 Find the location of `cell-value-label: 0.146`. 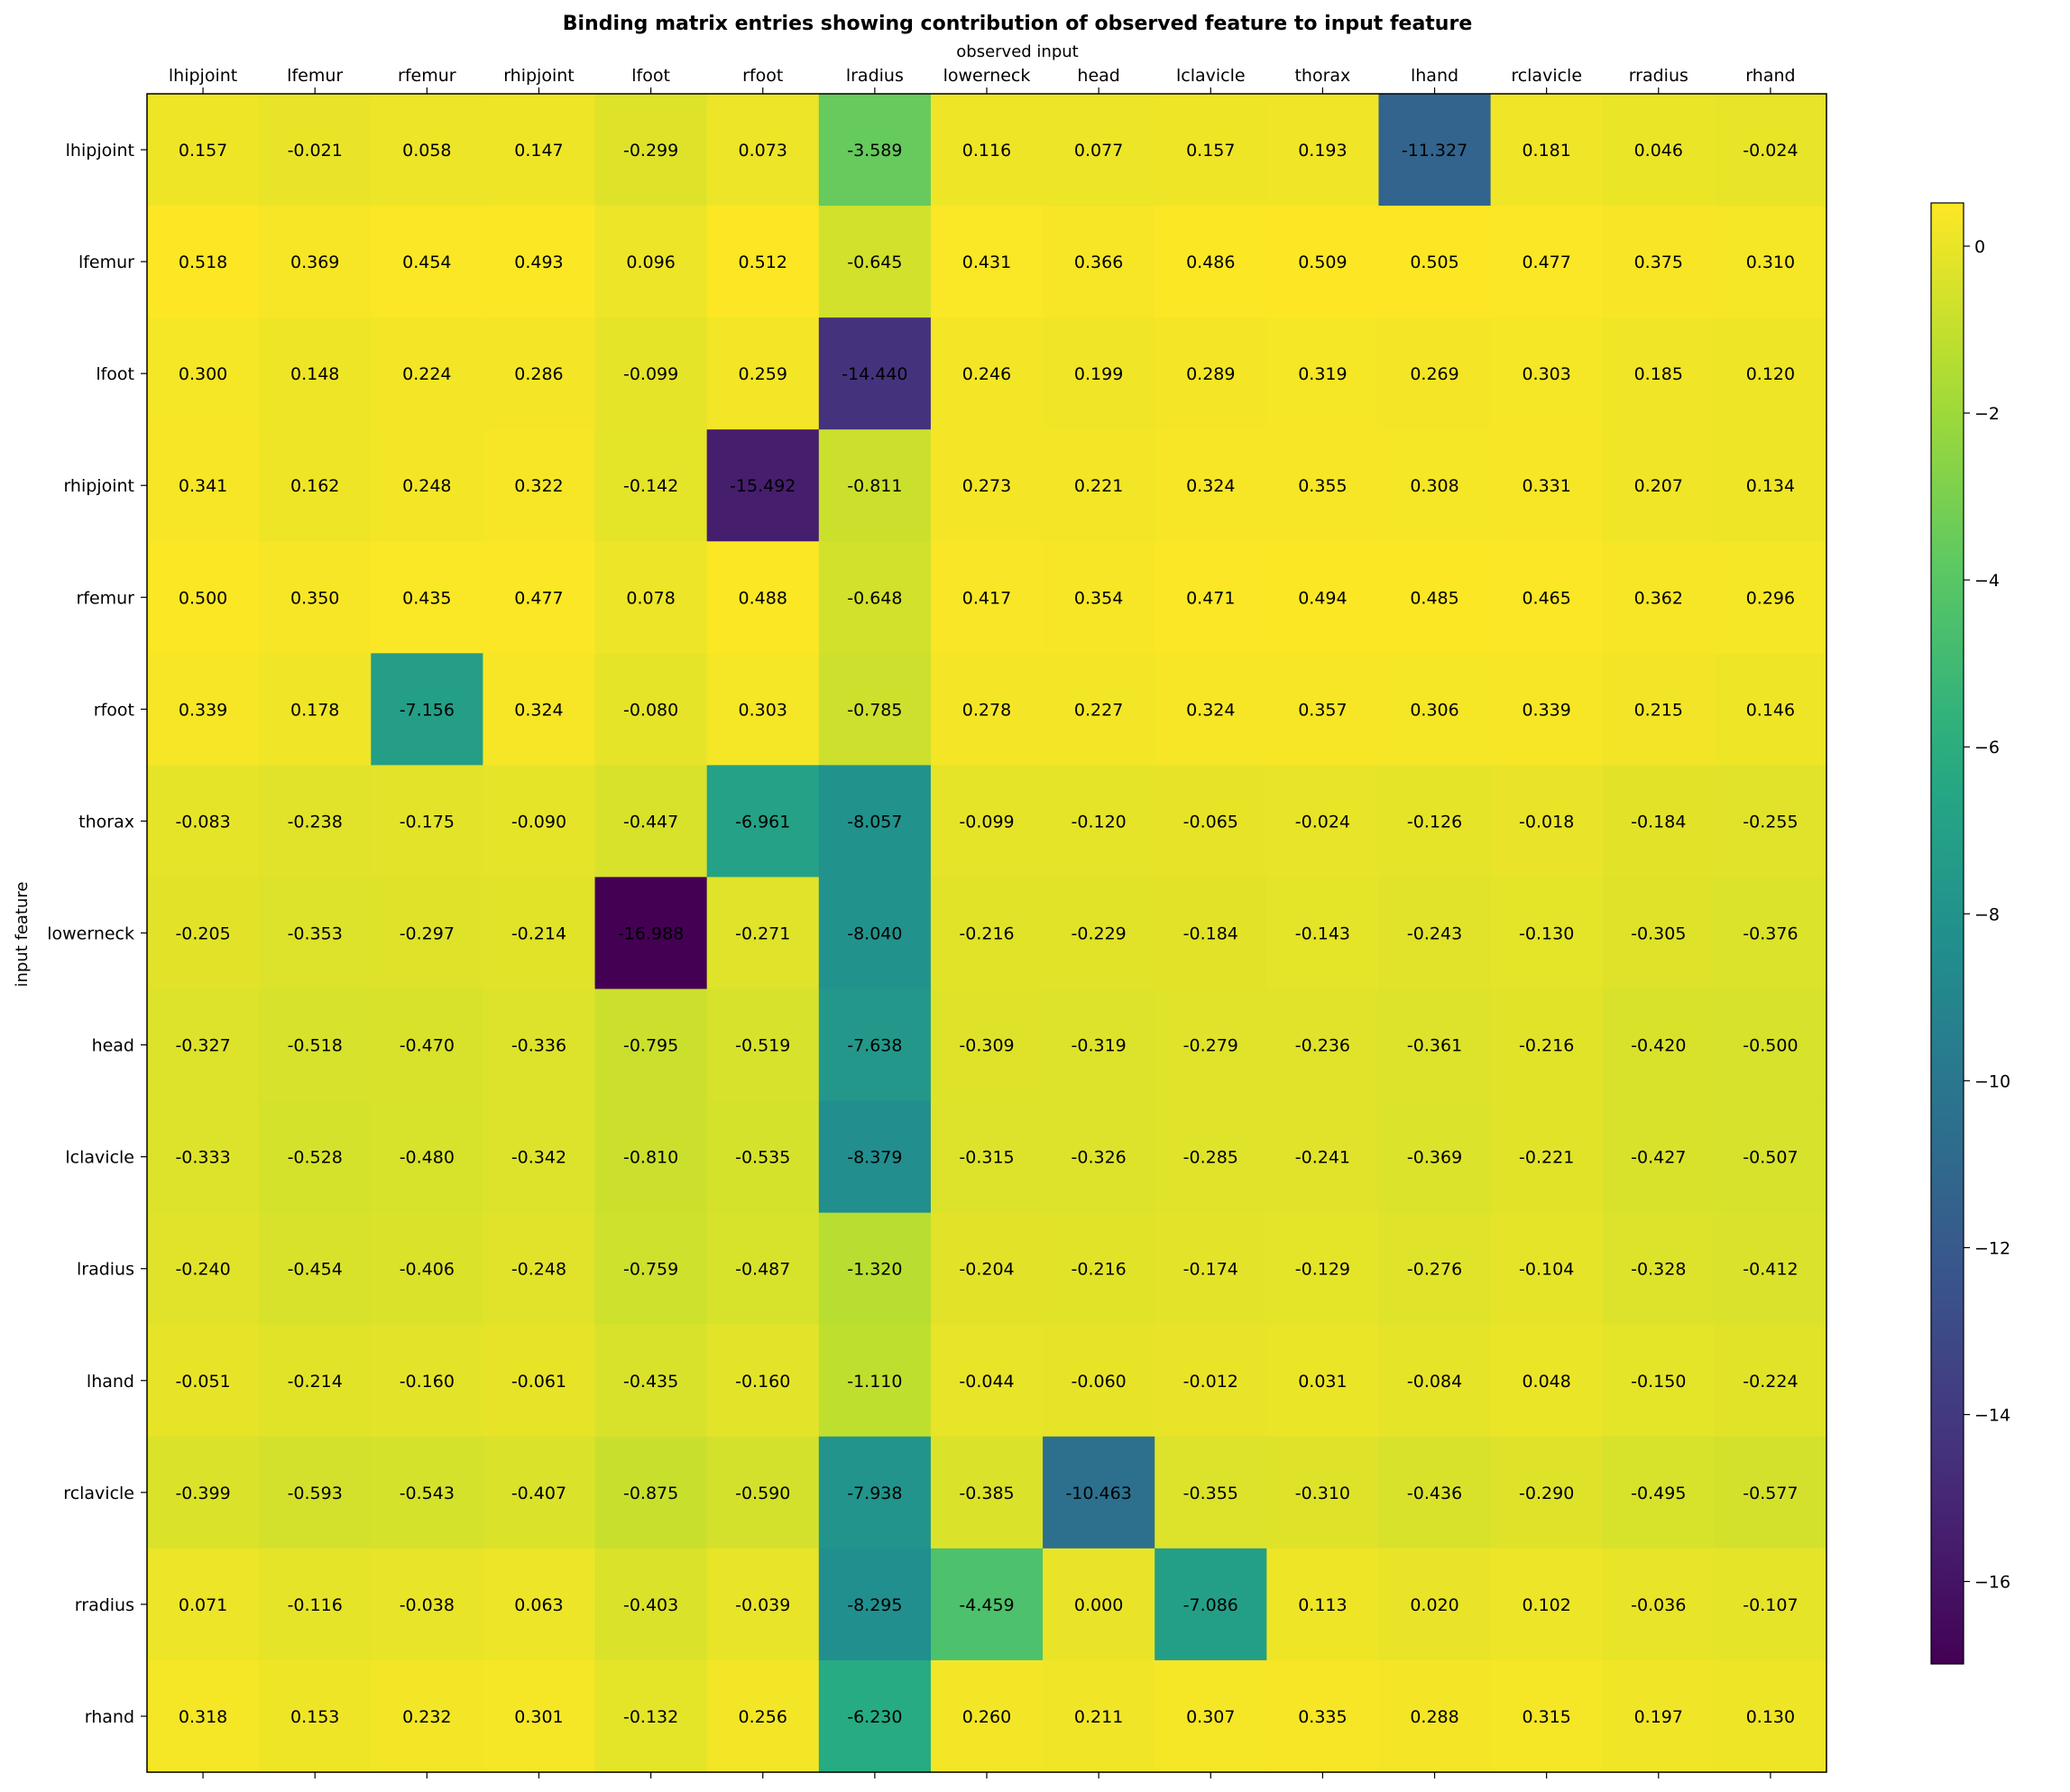

cell-value-label: 0.146 is located at coordinates (1770, 710).